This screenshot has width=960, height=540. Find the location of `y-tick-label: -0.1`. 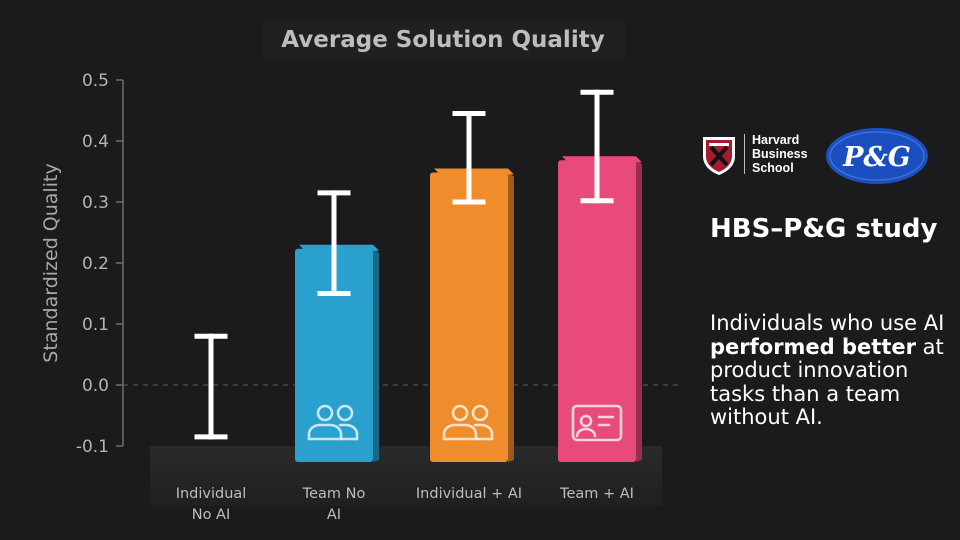

y-tick-label: -0.1 is located at coordinates (92, 447).